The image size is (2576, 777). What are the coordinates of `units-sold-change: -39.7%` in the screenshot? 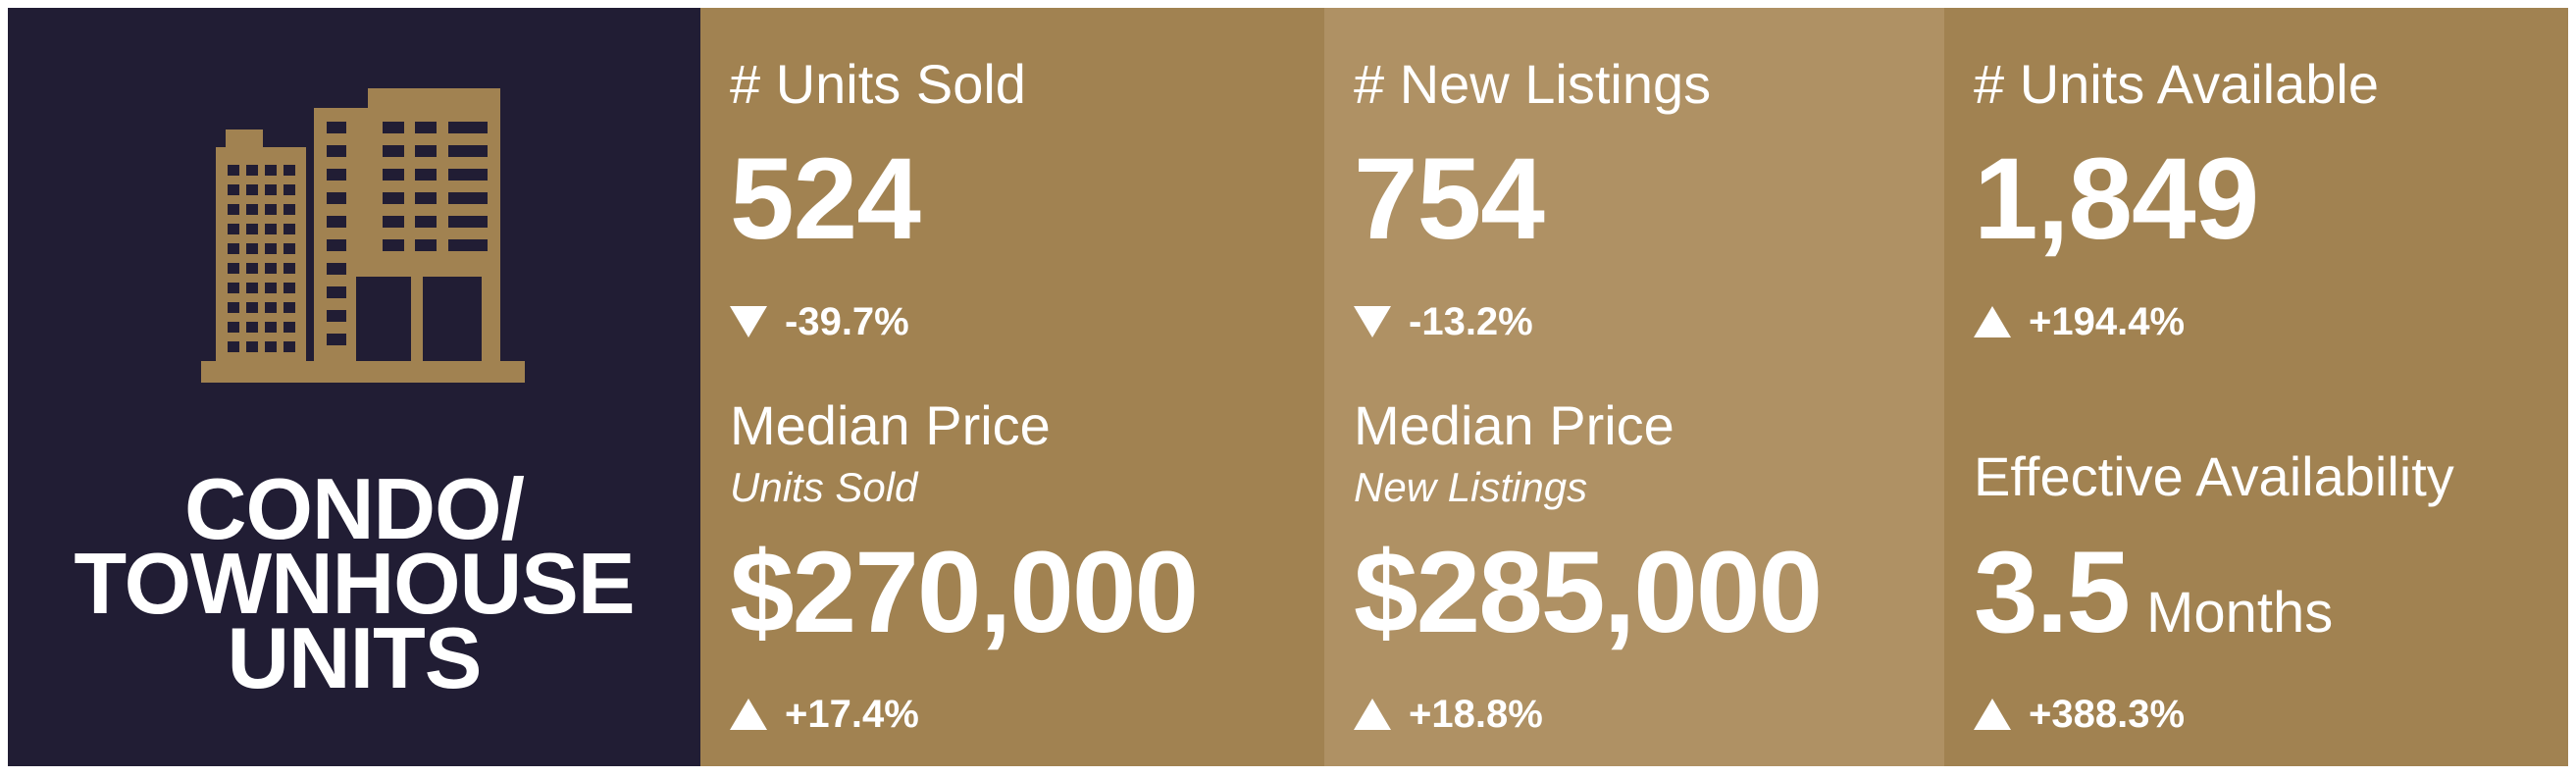 It's located at (819, 321).